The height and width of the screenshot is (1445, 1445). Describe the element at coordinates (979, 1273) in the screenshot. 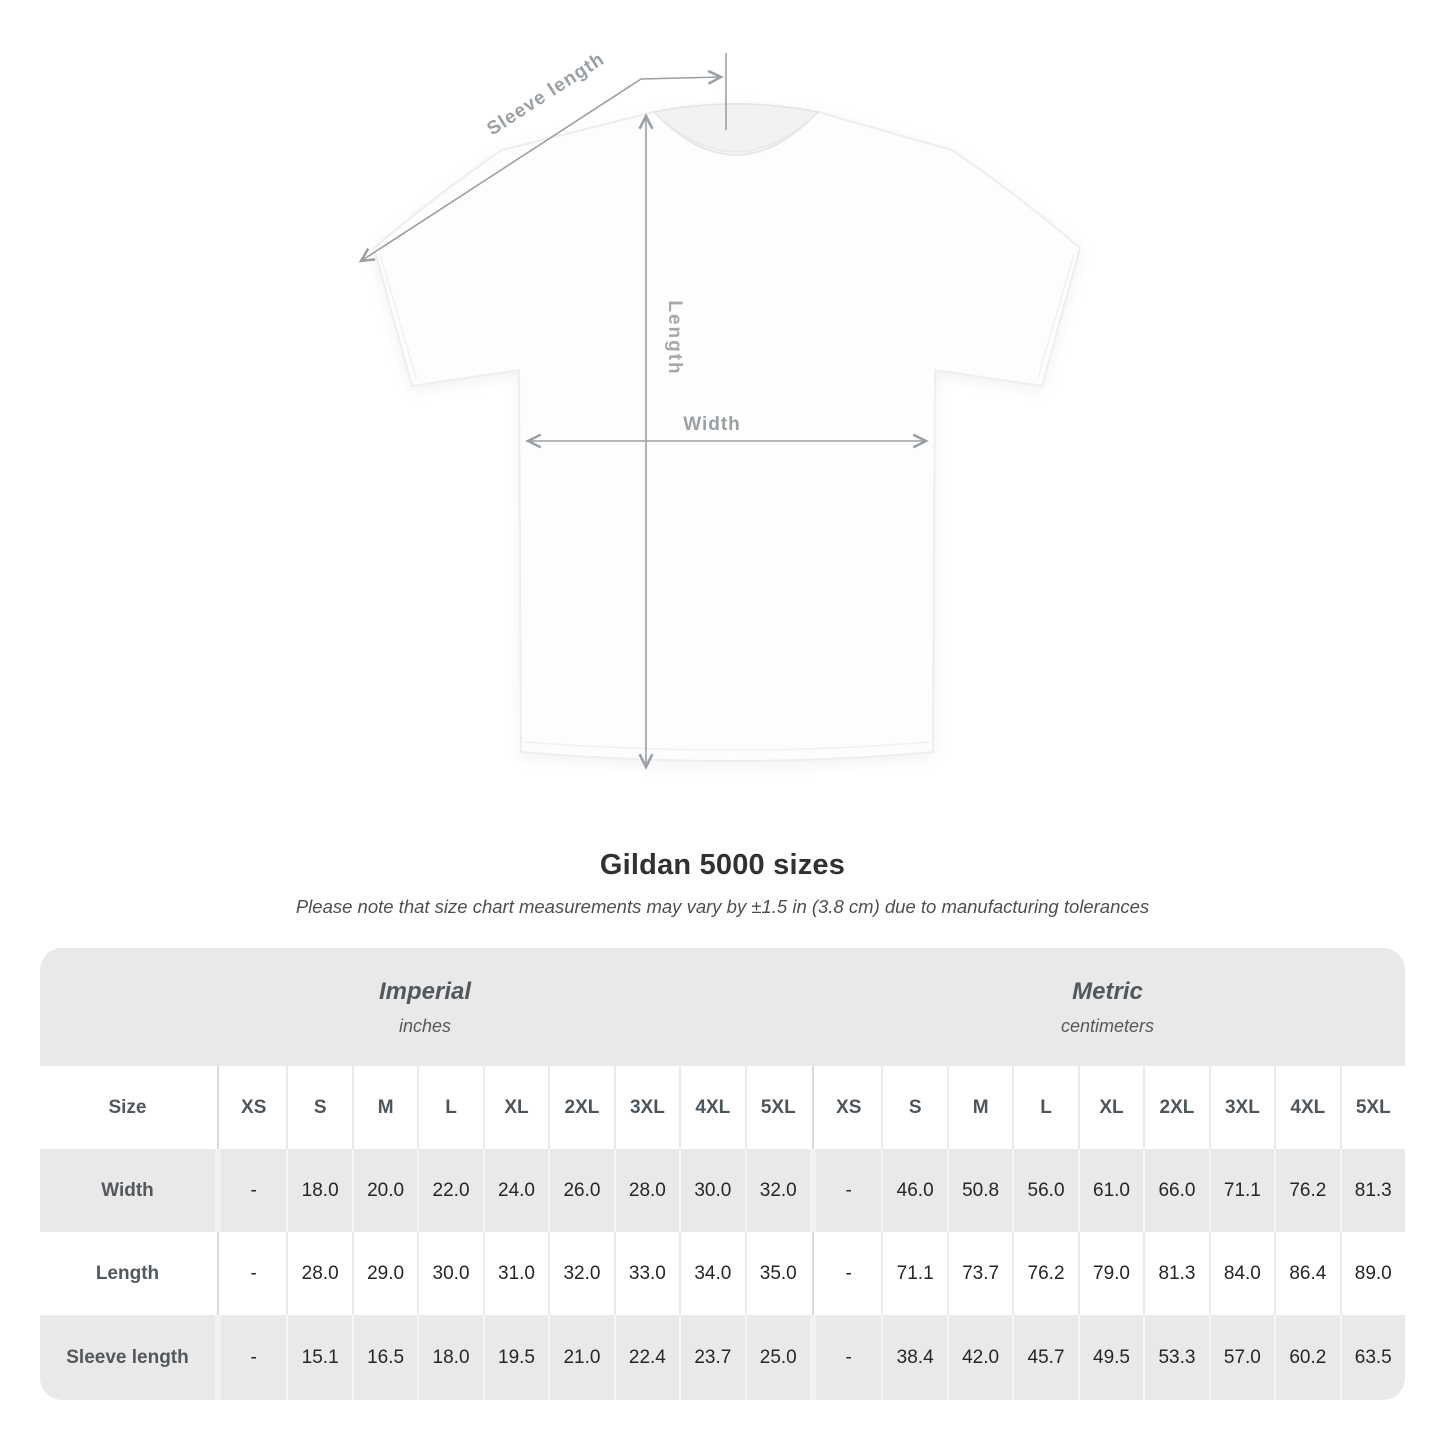

I see `cell: 73.7` at that location.